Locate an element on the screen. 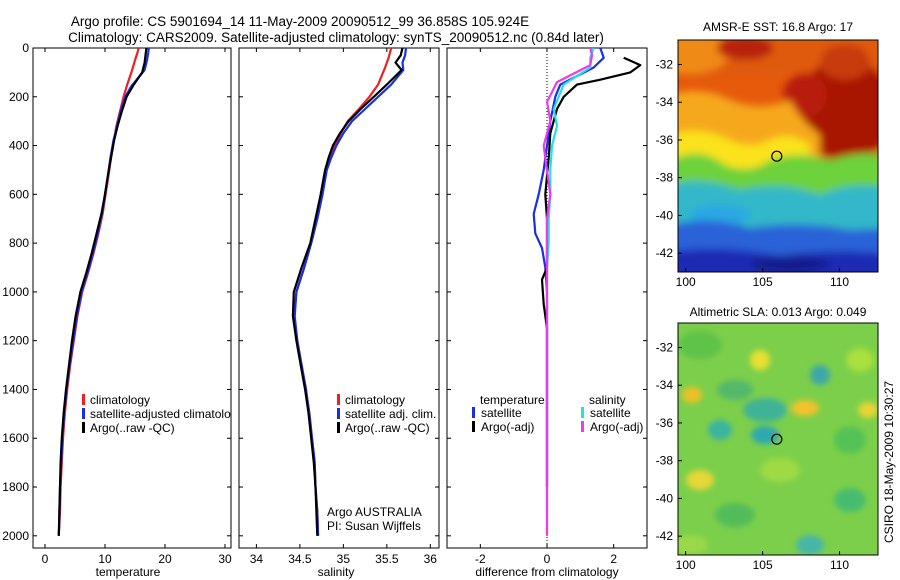 Image resolution: width=900 pixels, height=580 pixels. sla-map-title: Altimetric SLA: 0.013 Argo: 0.049 is located at coordinates (778, 312).